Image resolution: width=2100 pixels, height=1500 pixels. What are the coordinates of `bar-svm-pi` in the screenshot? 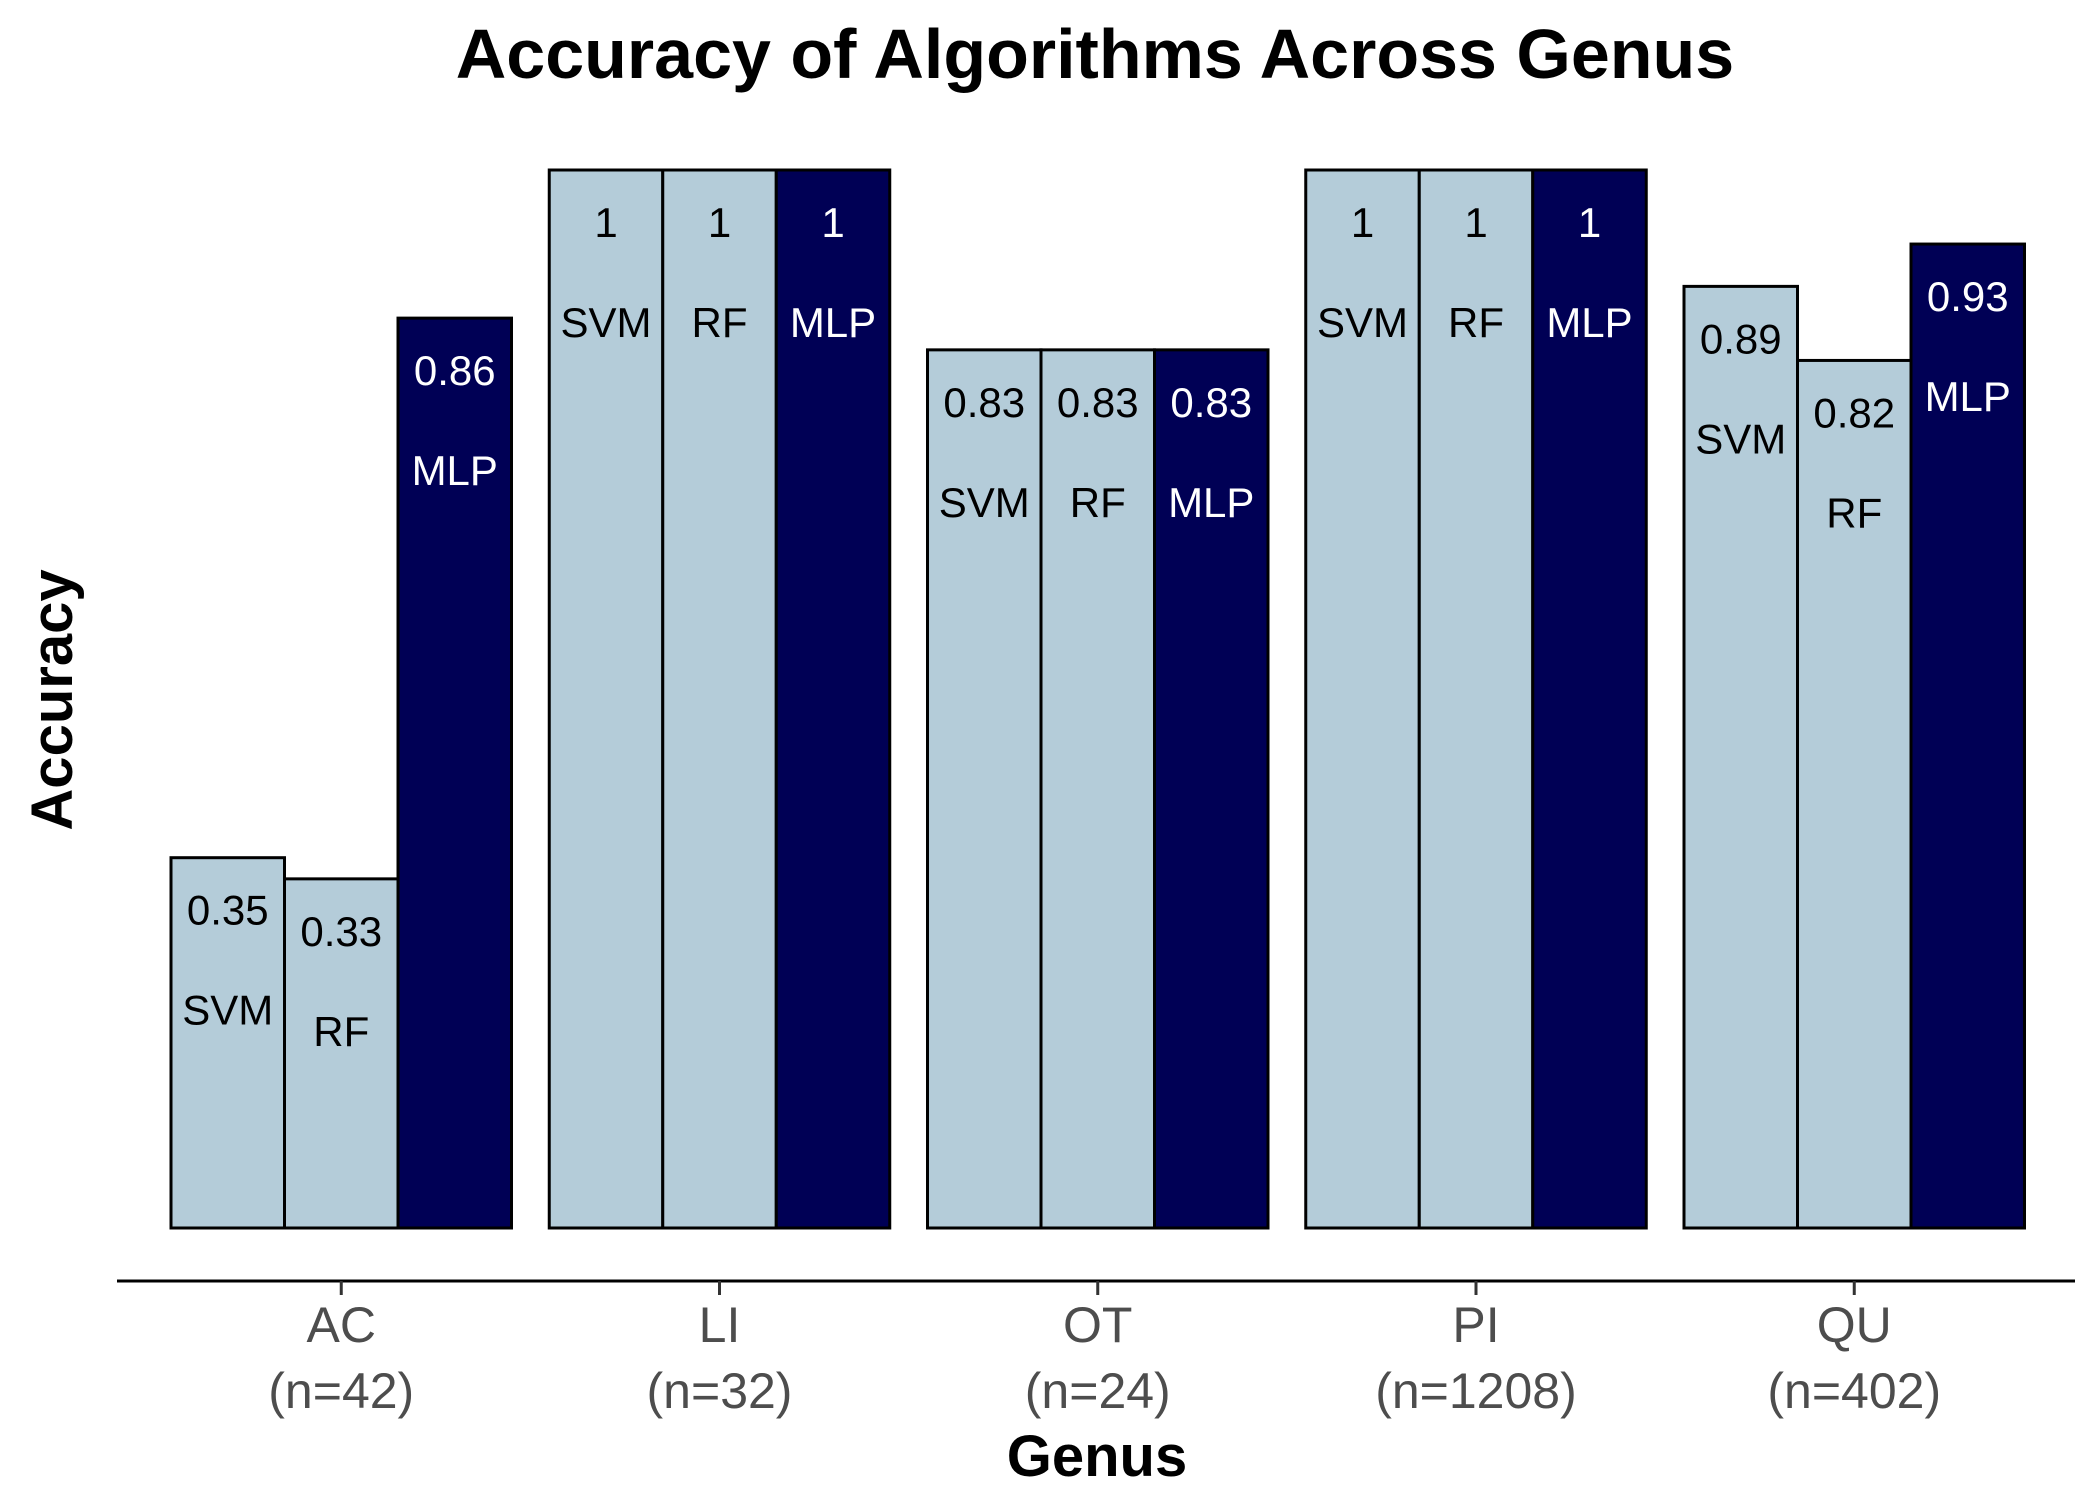 It's located at (1362, 699).